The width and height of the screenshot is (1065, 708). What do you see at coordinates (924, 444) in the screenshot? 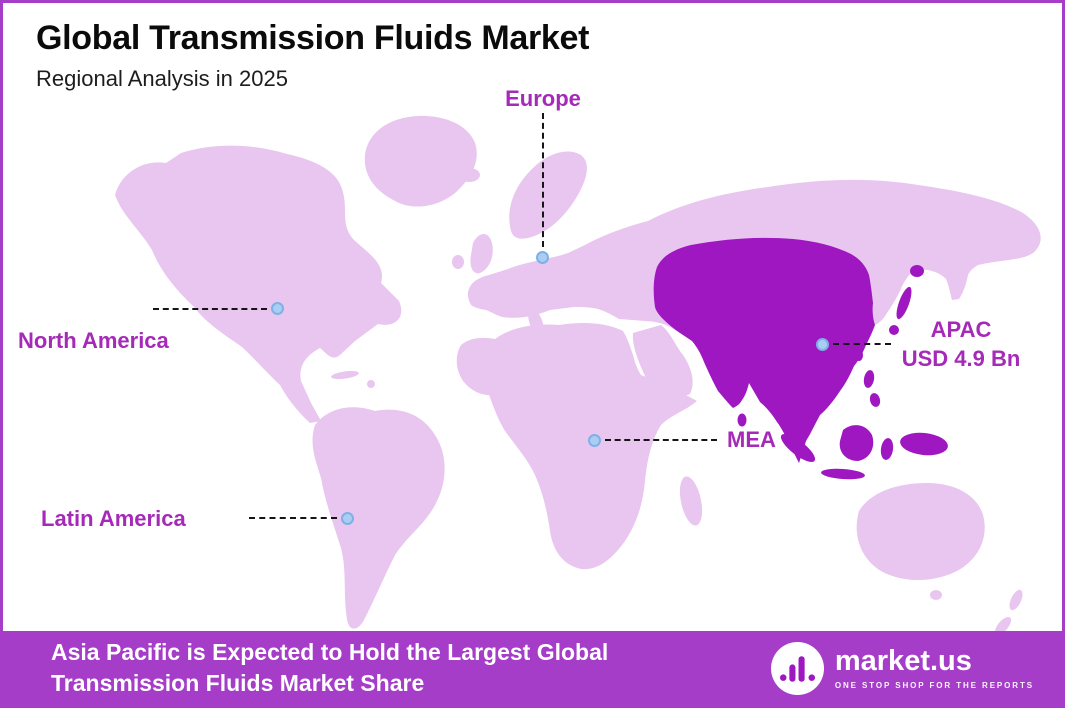
I see `new-guinea-island` at bounding box center [924, 444].